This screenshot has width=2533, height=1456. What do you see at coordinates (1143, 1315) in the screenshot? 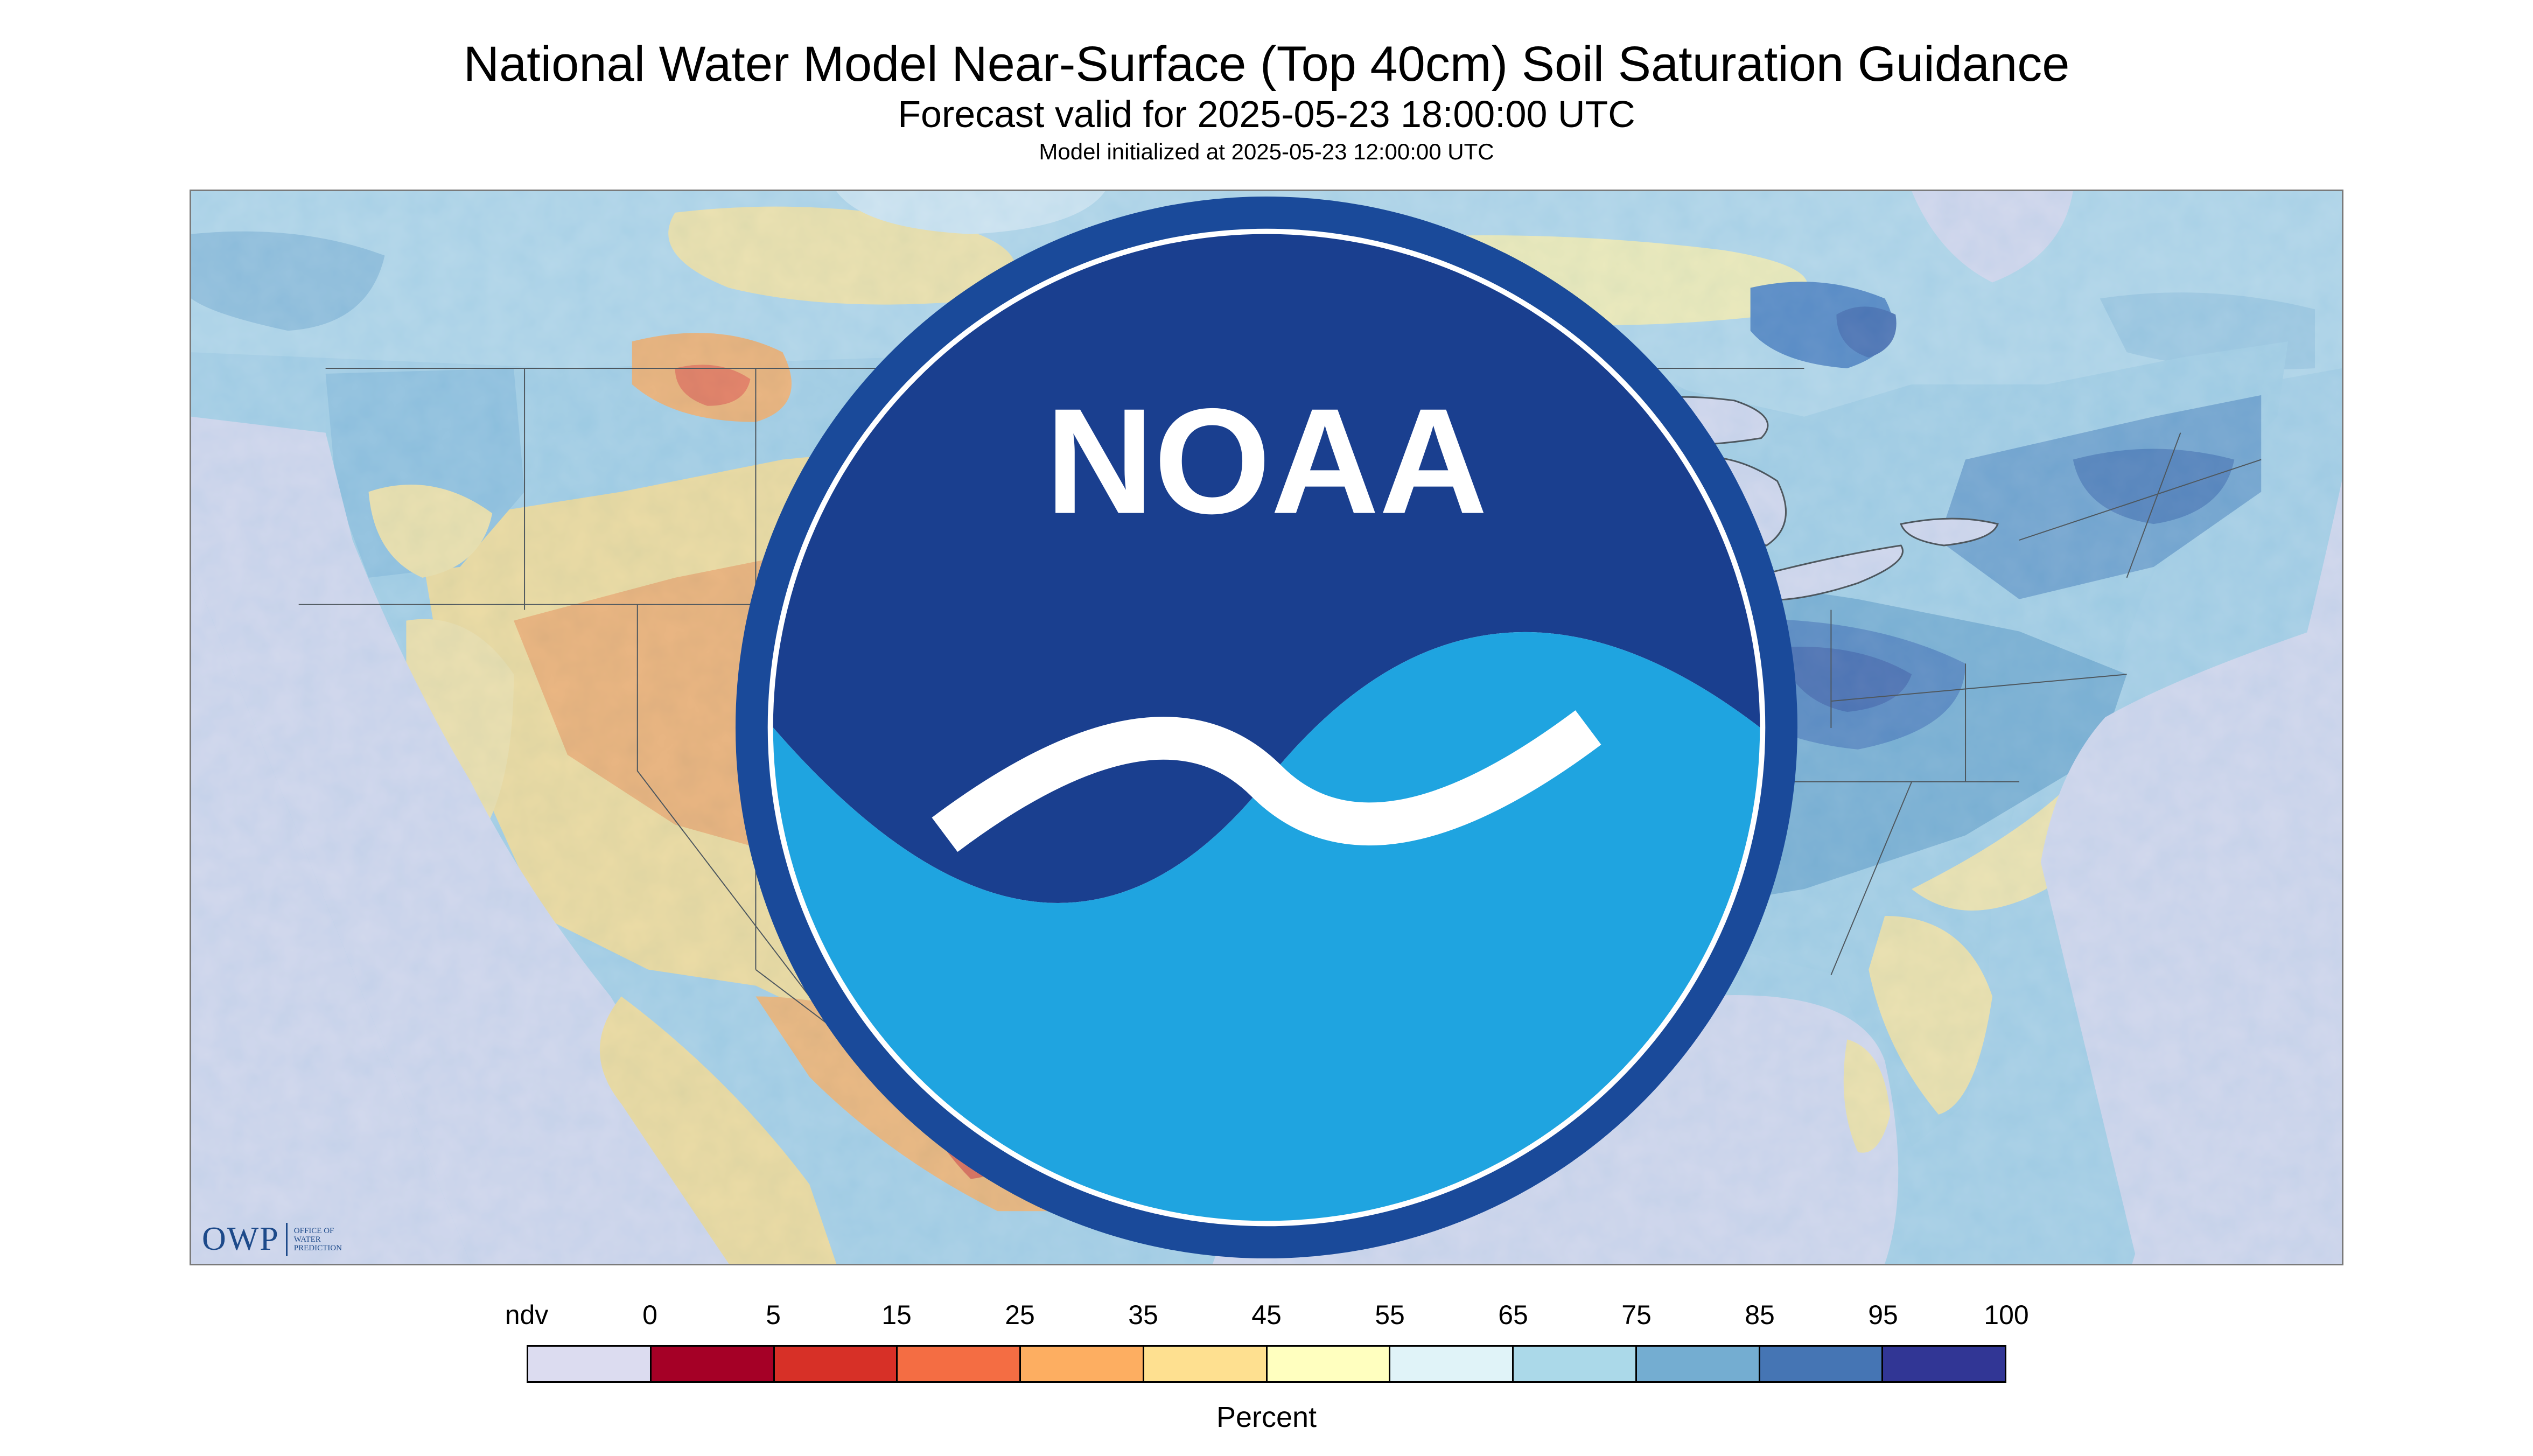
I see `legend-tick-label: 35` at bounding box center [1143, 1315].